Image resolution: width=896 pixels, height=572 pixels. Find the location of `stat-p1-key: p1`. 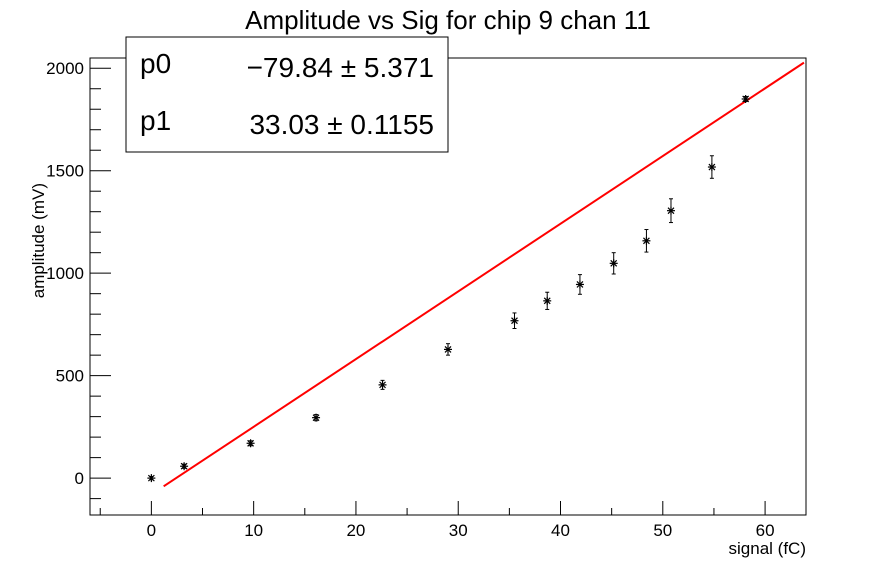

stat-p1-key: p1 is located at coordinates (155, 120).